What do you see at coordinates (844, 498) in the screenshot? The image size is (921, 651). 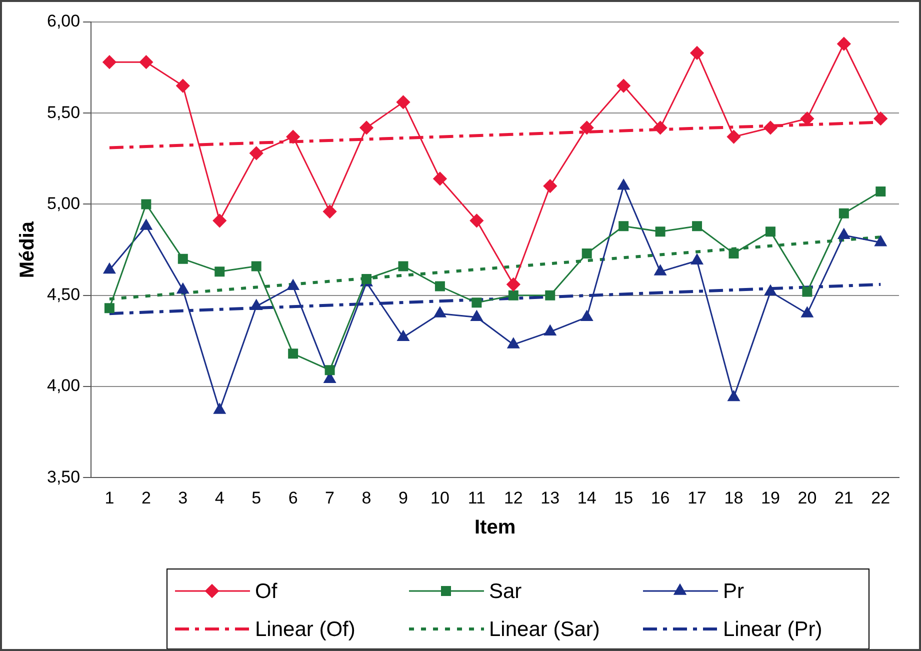 I see `x-tick-label: 21` at bounding box center [844, 498].